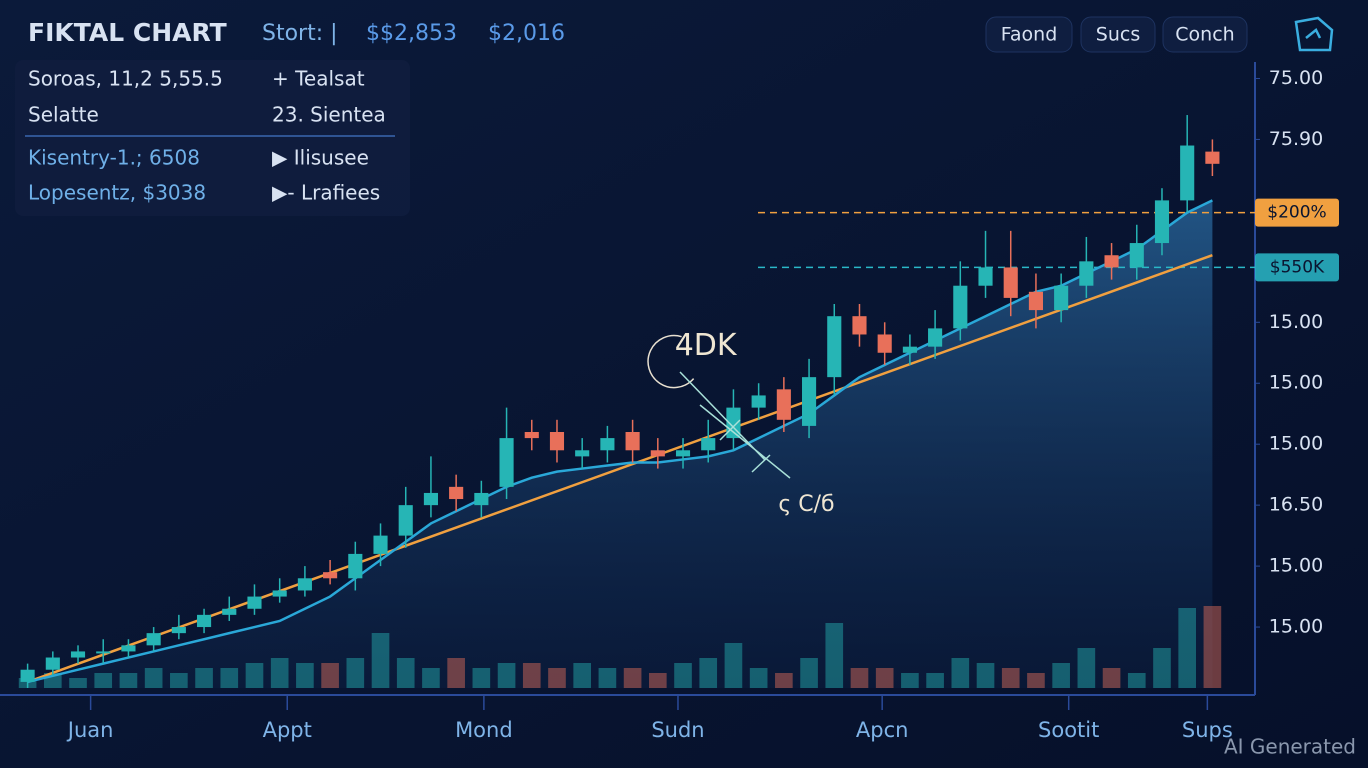 Image resolution: width=1368 pixels, height=768 pixels. Describe the element at coordinates (114, 158) in the screenshot. I see `info-left: Kisentry-1.; 6508` at that location.